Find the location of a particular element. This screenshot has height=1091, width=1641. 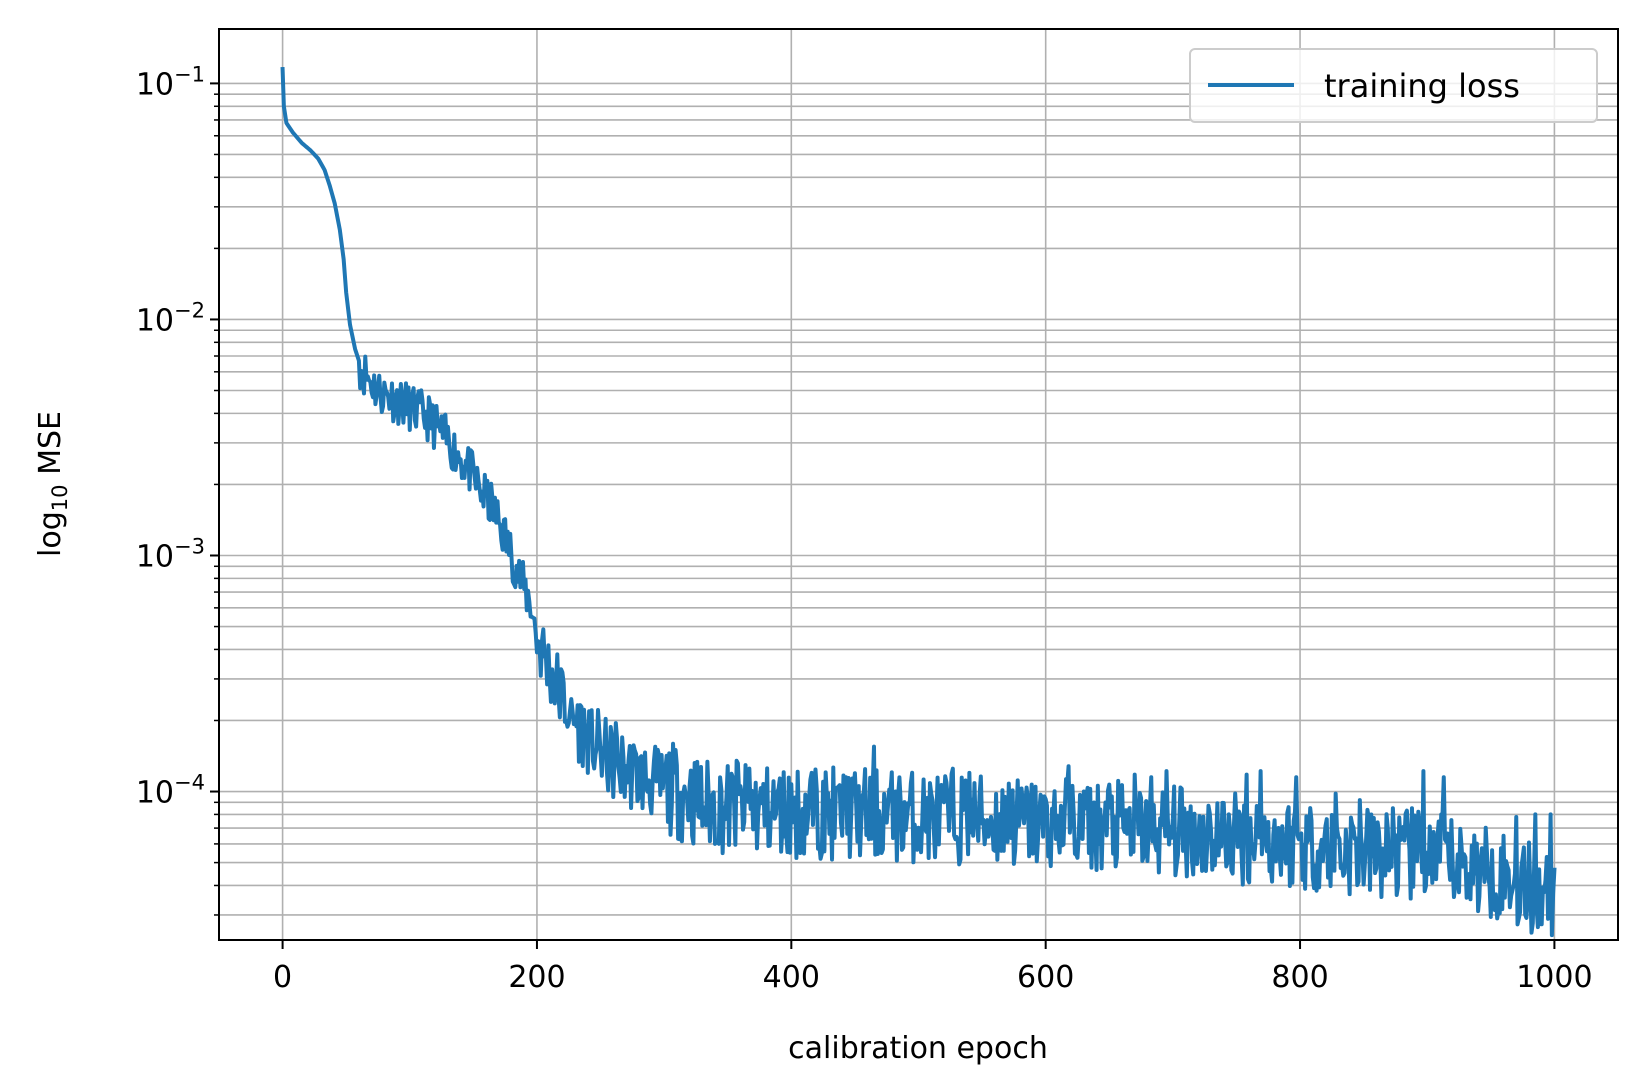

x-axis-label: calibration epoch is located at coordinates (918, 1048).